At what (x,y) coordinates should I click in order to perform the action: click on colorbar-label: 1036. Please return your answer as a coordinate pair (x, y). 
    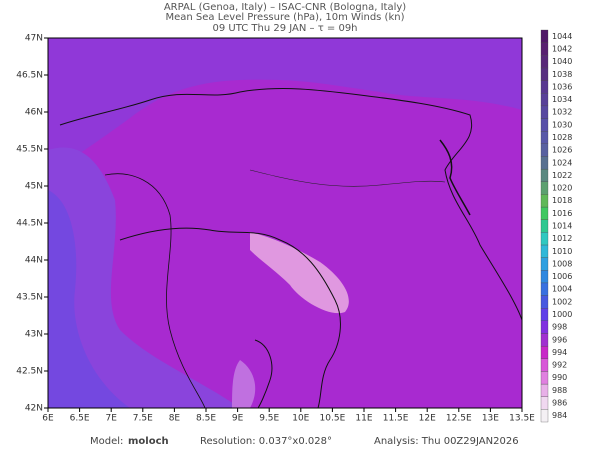
    Looking at the image, I should click on (562, 86).